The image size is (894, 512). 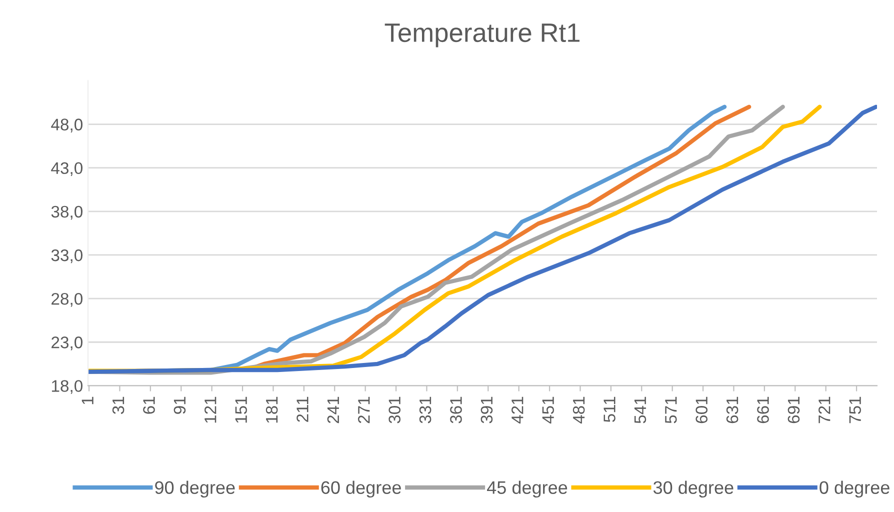 I want to click on x-tick-label: 571, so click(x=671, y=410).